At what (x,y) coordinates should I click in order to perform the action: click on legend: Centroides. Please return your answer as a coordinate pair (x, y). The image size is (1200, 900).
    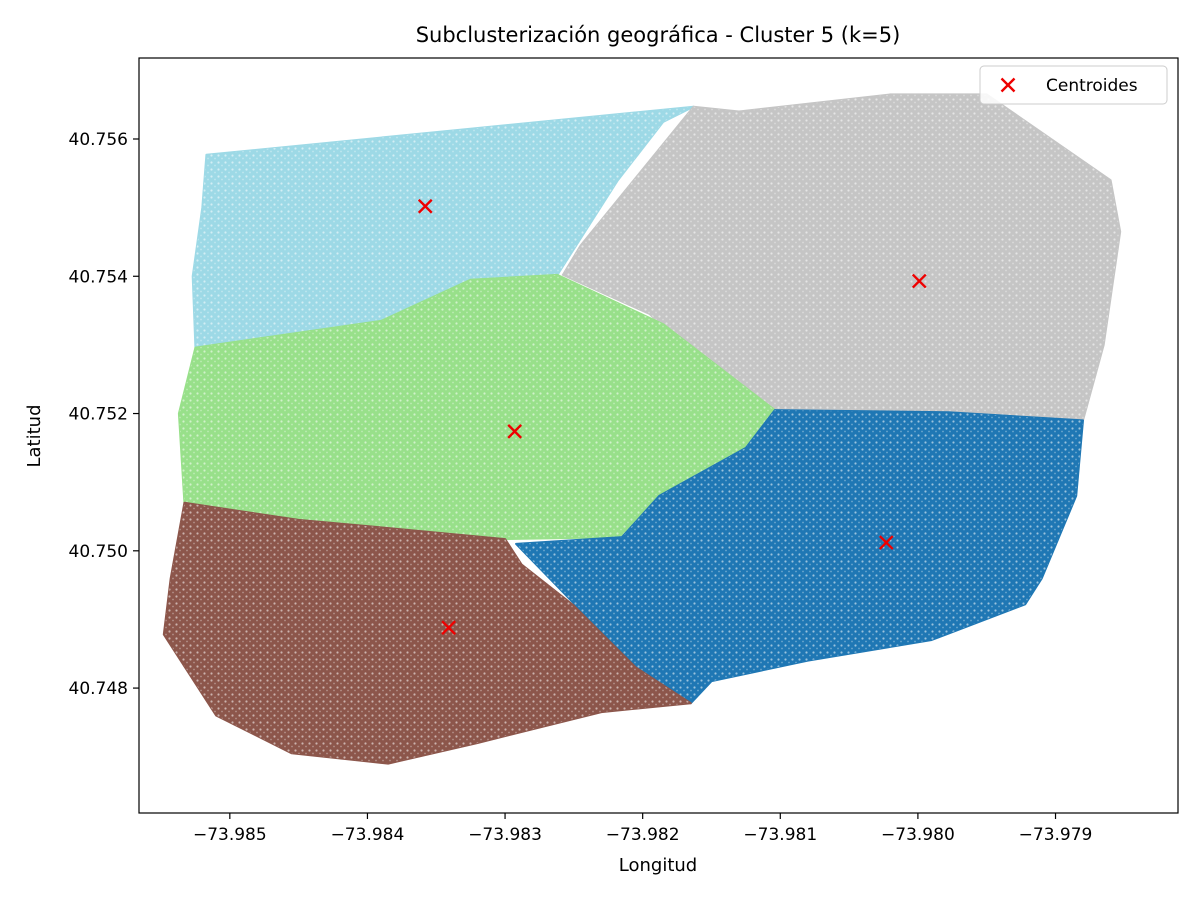
    Looking at the image, I should click on (1073, 85).